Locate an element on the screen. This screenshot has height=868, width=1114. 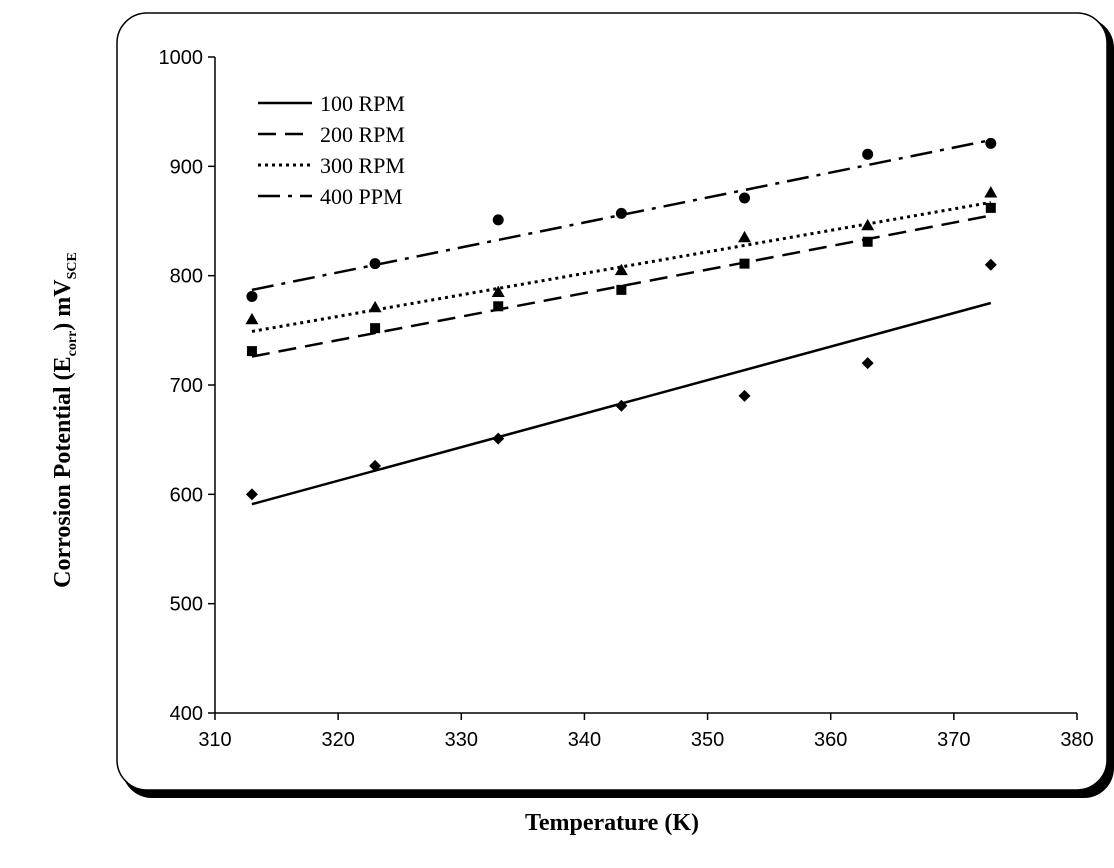
x-tick-label-6: 370 is located at coordinates (953, 740).